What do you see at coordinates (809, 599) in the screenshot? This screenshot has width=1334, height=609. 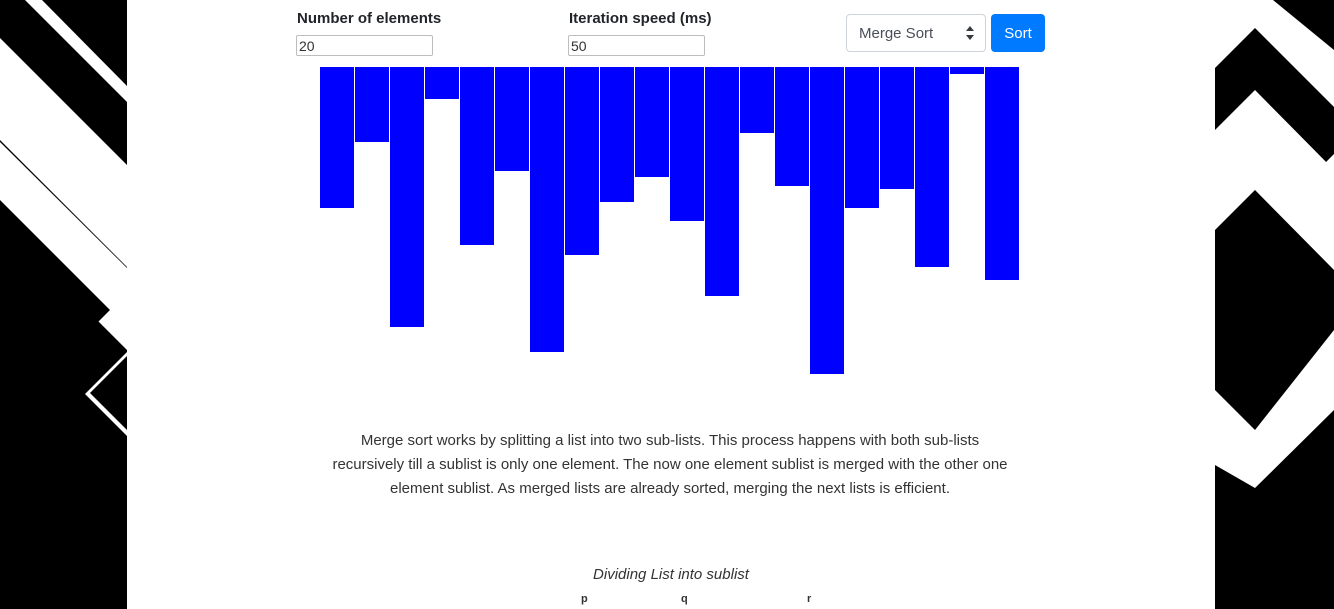 I see `pointer-r-label: r` at bounding box center [809, 599].